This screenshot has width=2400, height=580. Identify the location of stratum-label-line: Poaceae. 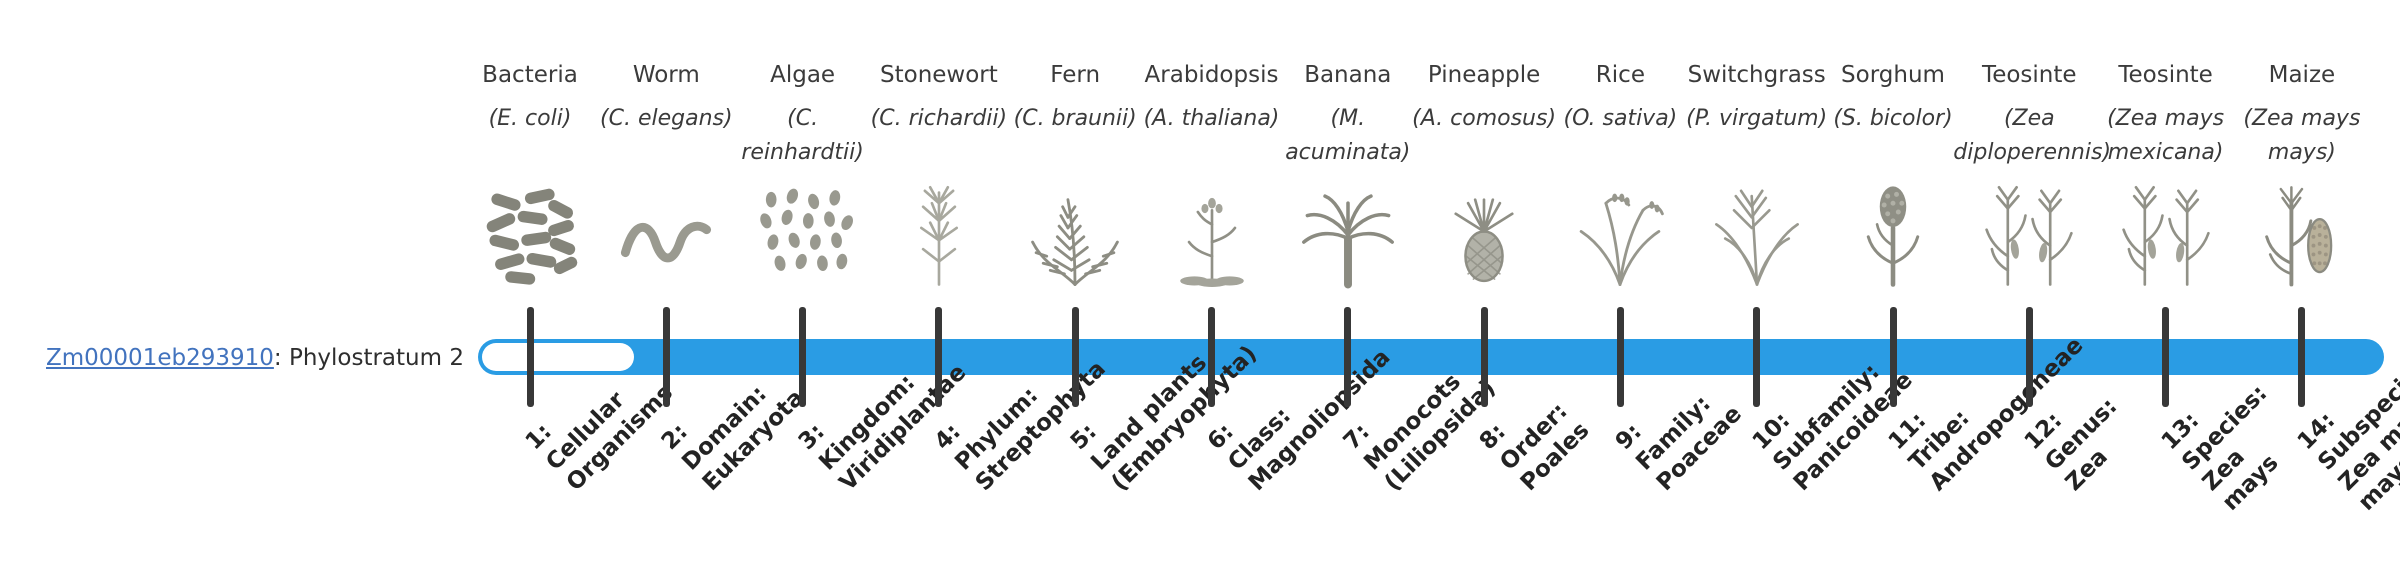
(1699, 448).